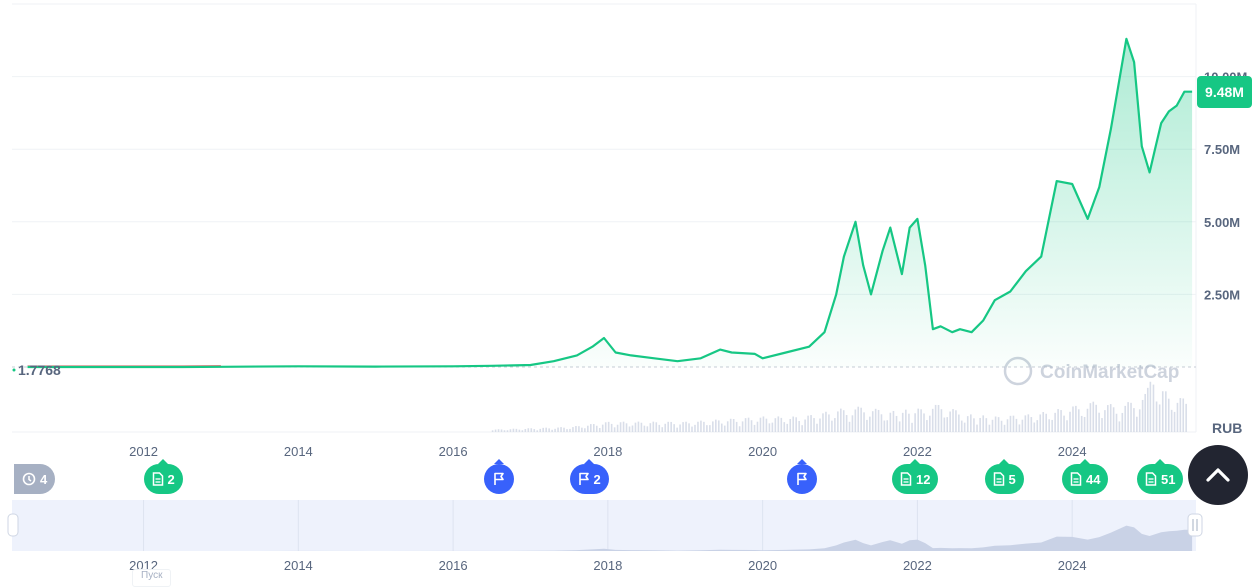 Image resolution: width=1258 pixels, height=587 pixels. I want to click on event-marker-count: 5, so click(1012, 479).